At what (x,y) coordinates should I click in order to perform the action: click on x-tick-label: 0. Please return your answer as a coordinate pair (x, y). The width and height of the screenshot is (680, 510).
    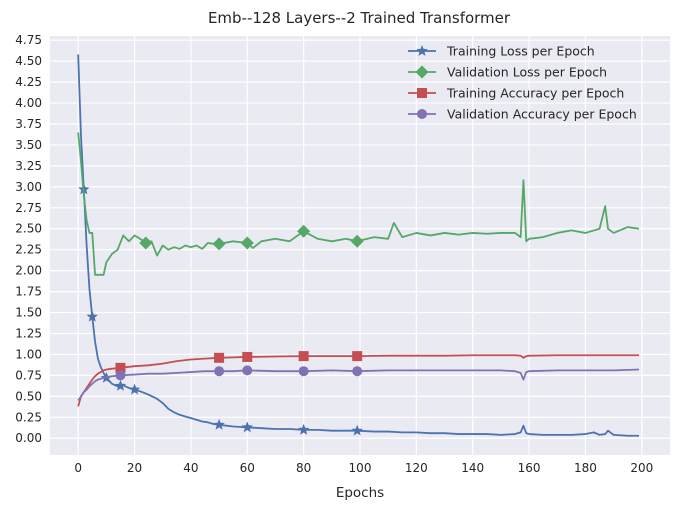
    Looking at the image, I should click on (78, 468).